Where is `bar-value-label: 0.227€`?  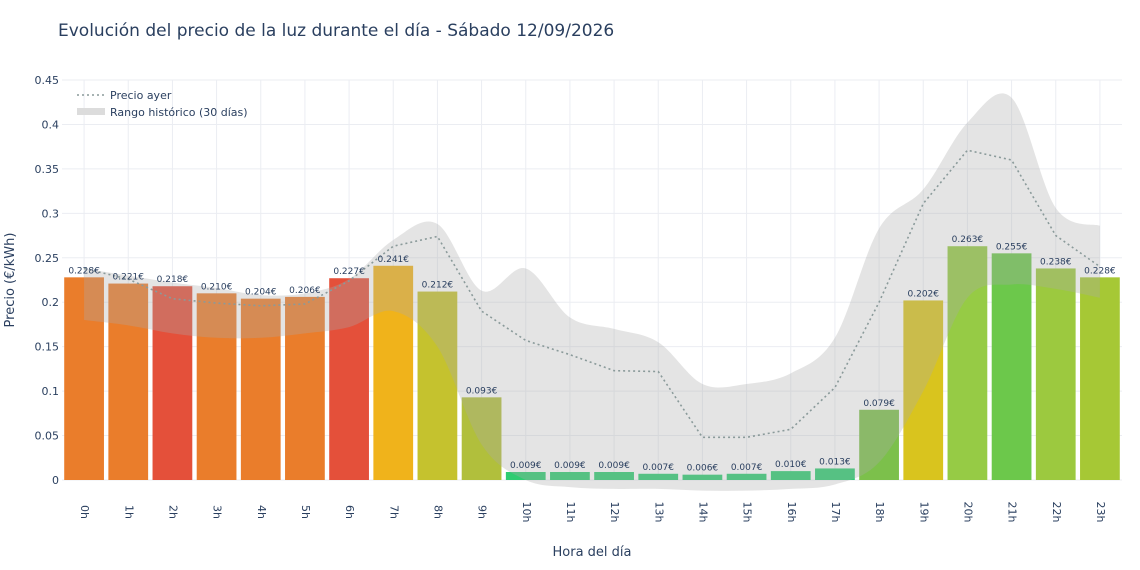 bar-value-label: 0.227€ is located at coordinates (349, 272).